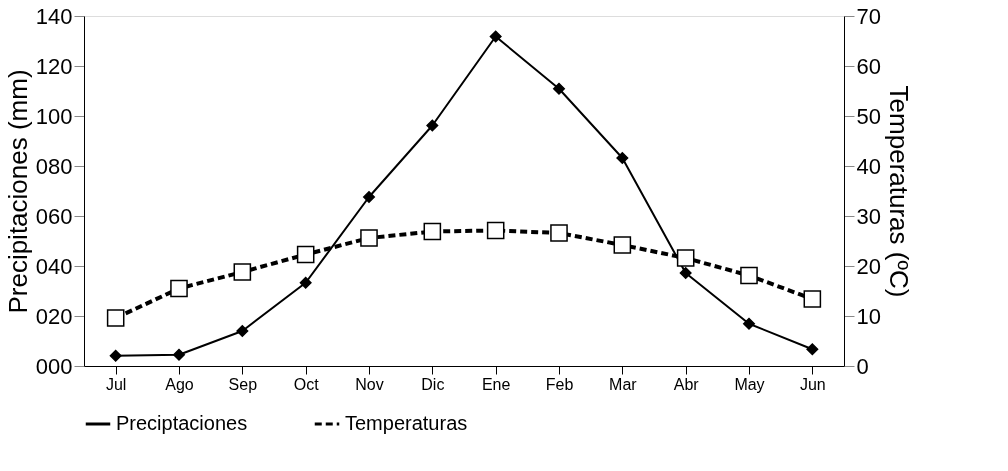 This screenshot has height=471, width=1008. I want to click on x-tick-label: Ago, so click(179, 384).